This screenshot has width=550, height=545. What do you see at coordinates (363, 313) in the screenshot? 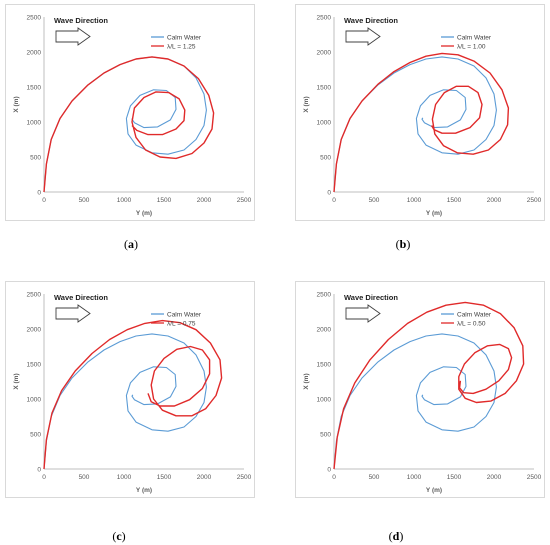
I see `chart-d-wave-direction-arrow-icon` at bounding box center [363, 313].